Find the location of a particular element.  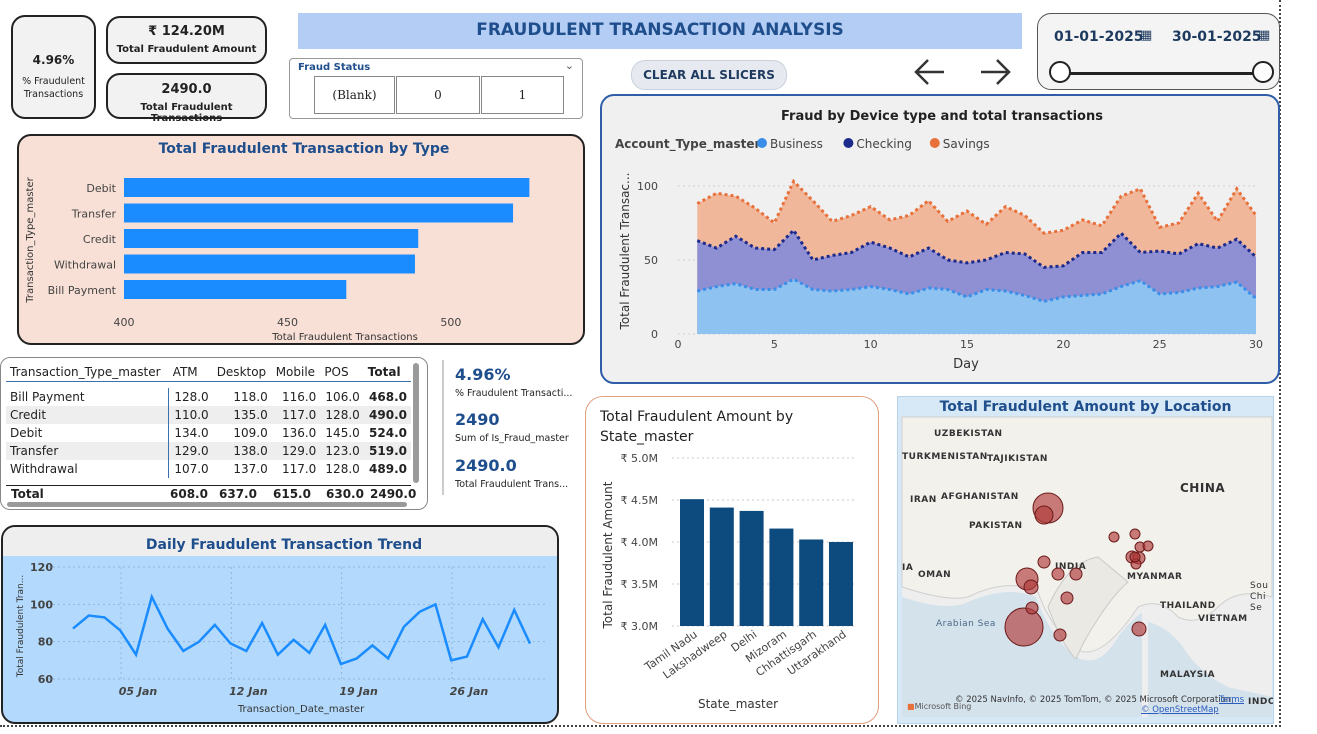

table-row: Transfer 129.0 138.0 129.0 123.0 519.0 is located at coordinates (208, 451).